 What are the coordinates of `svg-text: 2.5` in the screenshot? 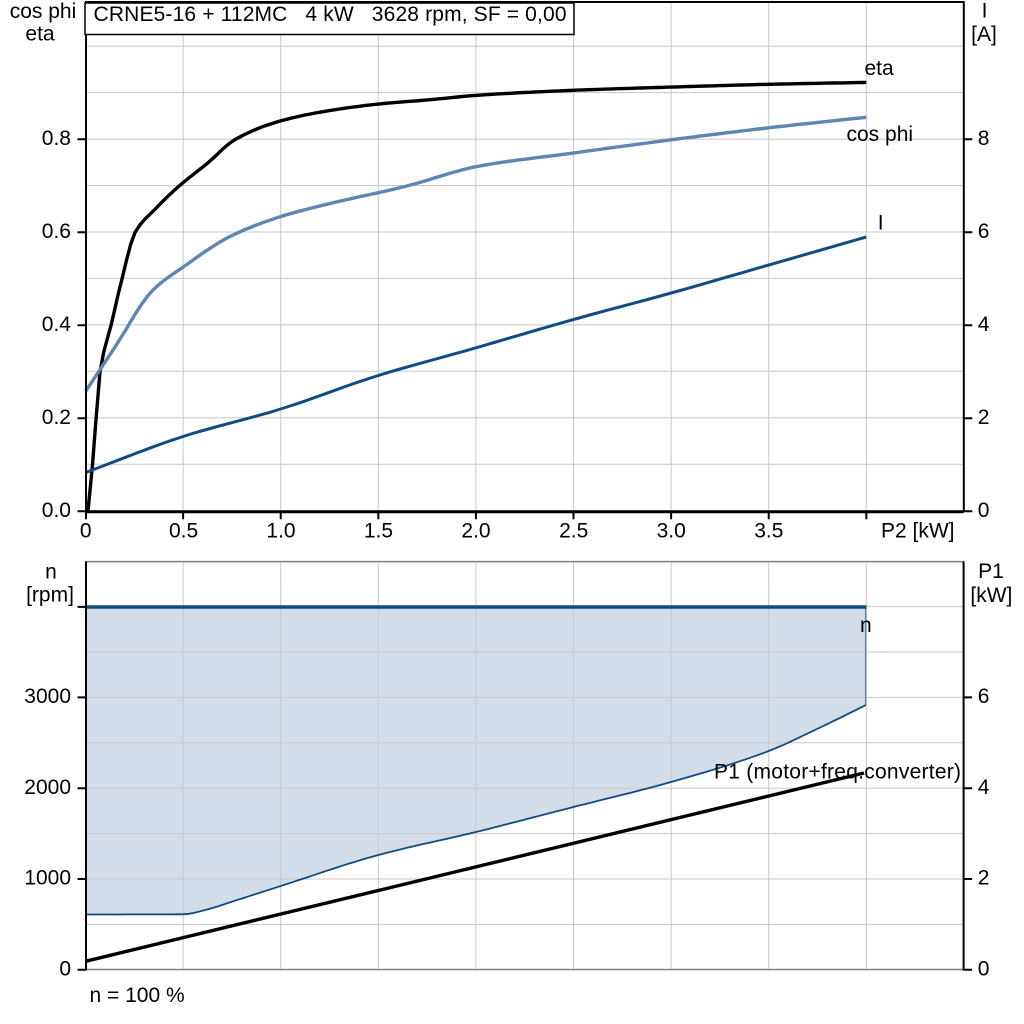 It's located at (573, 530).